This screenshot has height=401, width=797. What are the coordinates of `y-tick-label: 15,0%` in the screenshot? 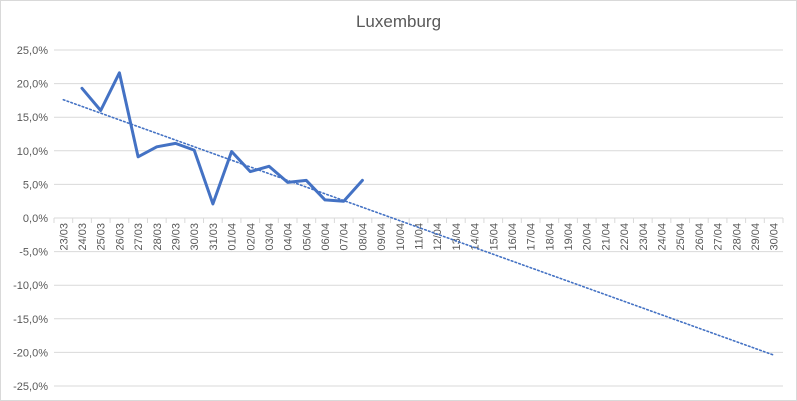 It's located at (32, 118).